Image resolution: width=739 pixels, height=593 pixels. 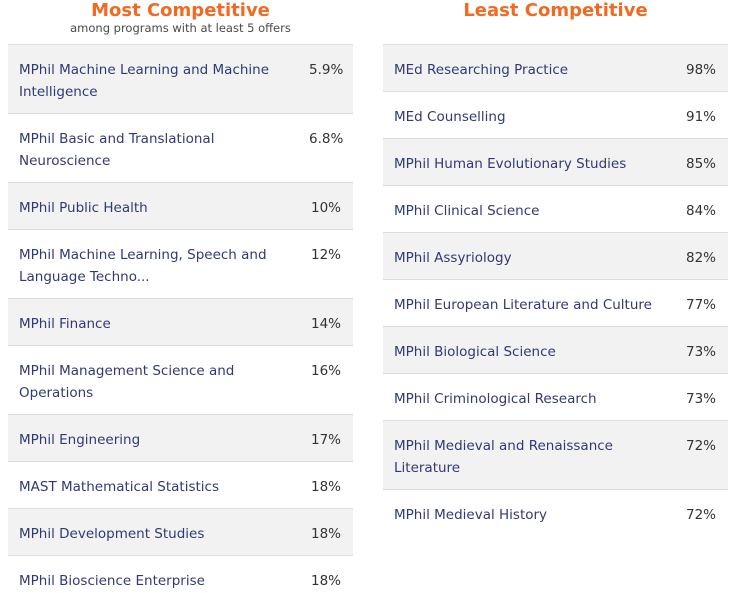 I want to click on acceptance-rate: 91%, so click(x=700, y=117).